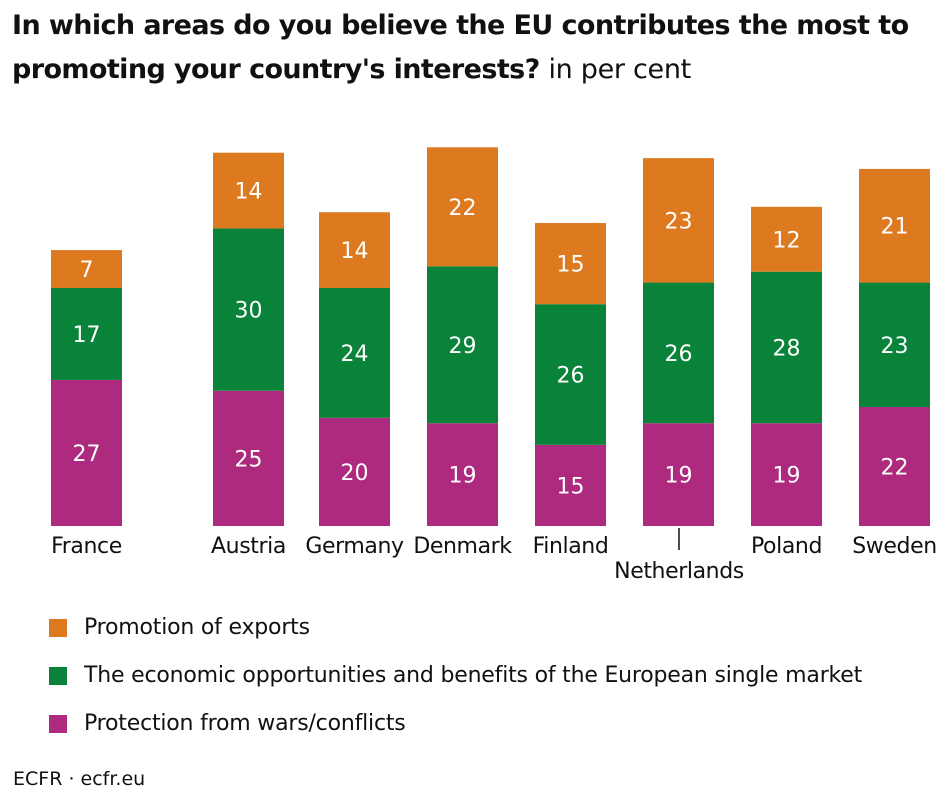 The height and width of the screenshot is (804, 952). Describe the element at coordinates (354, 546) in the screenshot. I see `category-label-germany: Germany` at that location.